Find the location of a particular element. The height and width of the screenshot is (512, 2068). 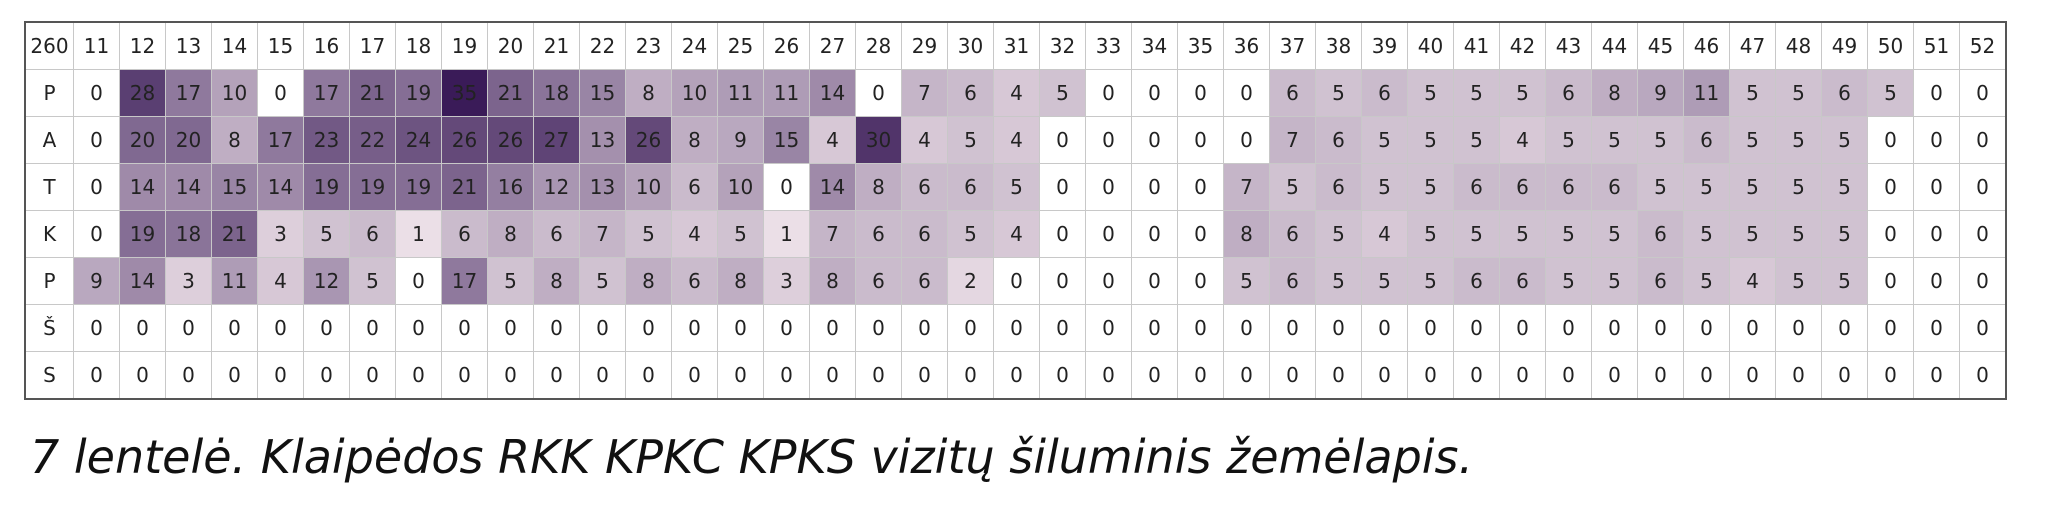

column-header: 44 is located at coordinates (1614, 45).